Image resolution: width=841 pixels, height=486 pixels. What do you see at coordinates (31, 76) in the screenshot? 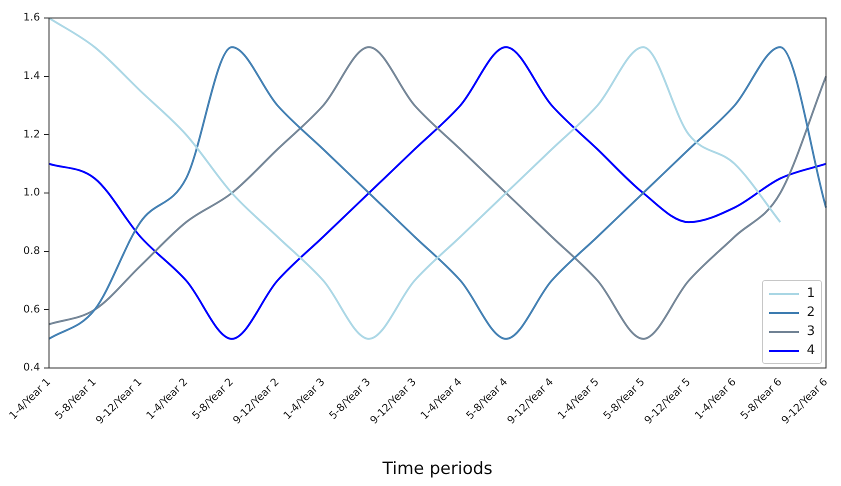
I see `y-tick-label: 1.4` at bounding box center [31, 76].